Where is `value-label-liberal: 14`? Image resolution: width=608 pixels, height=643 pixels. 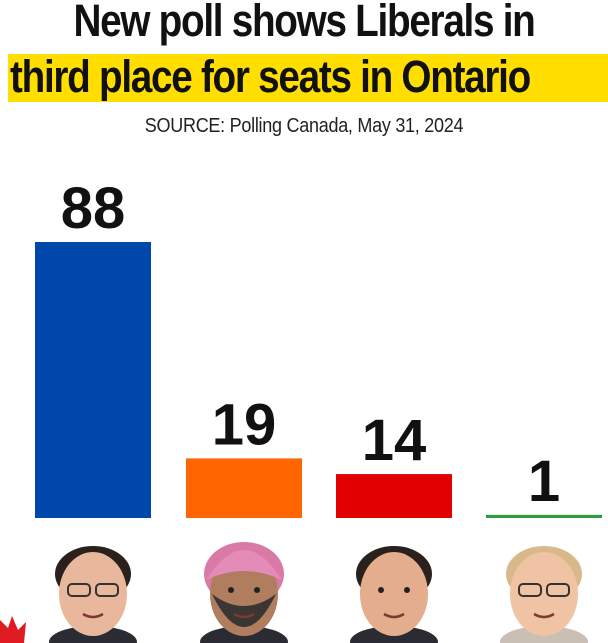 value-label-liberal: 14 is located at coordinates (394, 440).